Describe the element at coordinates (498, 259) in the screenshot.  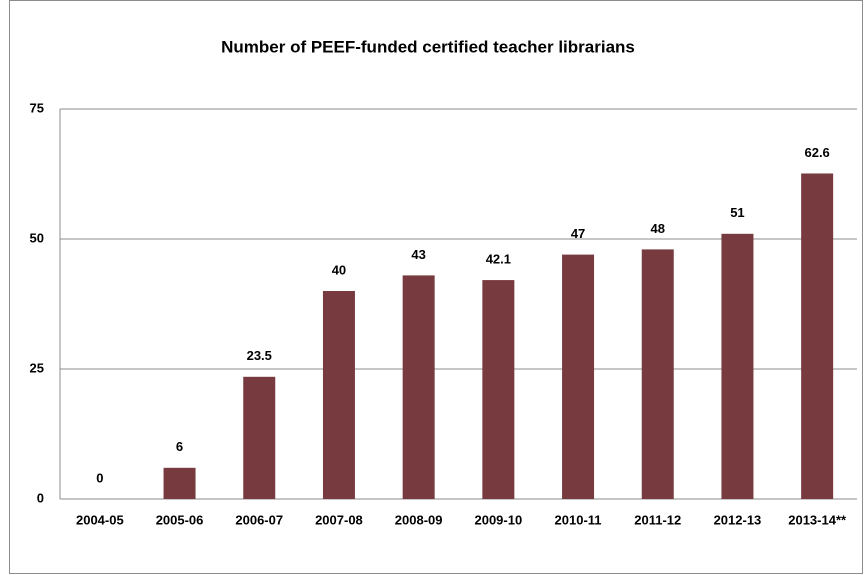
I see `data-label: 42.1` at that location.